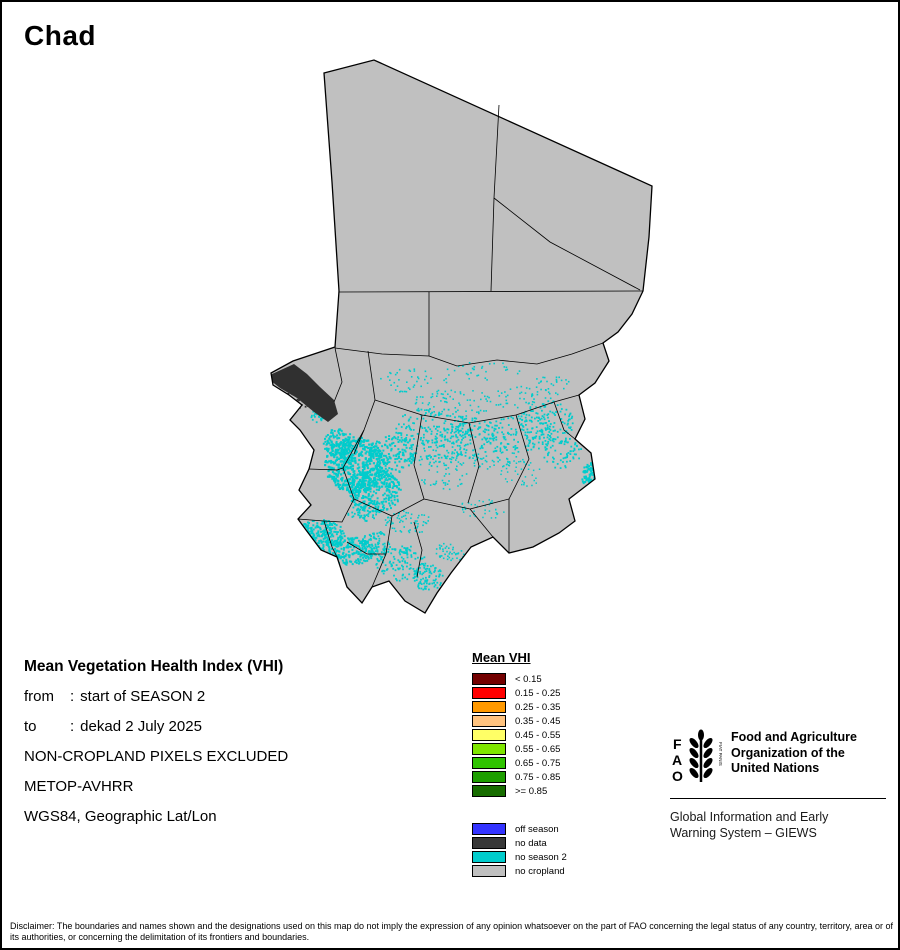 The width and height of the screenshot is (900, 950). What do you see at coordinates (531, 791) in the screenshot?
I see `legend-label: >= 0.85` at bounding box center [531, 791].